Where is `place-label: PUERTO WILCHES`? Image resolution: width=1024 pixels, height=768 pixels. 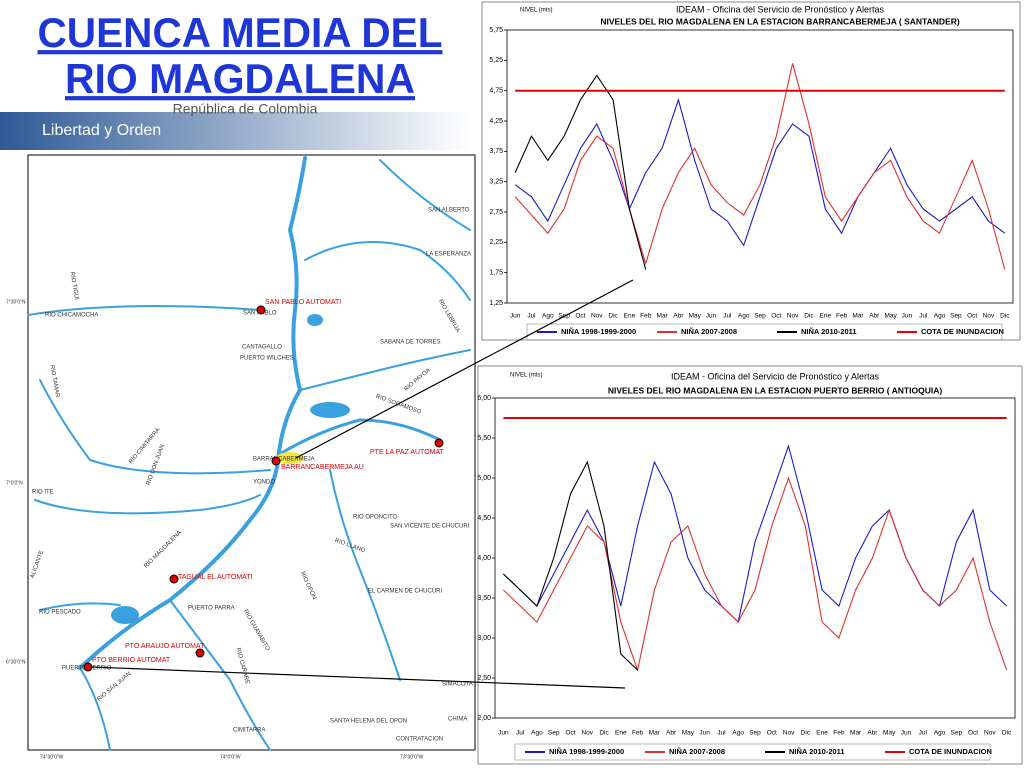 place-label: PUERTO WILCHES is located at coordinates (267, 359).